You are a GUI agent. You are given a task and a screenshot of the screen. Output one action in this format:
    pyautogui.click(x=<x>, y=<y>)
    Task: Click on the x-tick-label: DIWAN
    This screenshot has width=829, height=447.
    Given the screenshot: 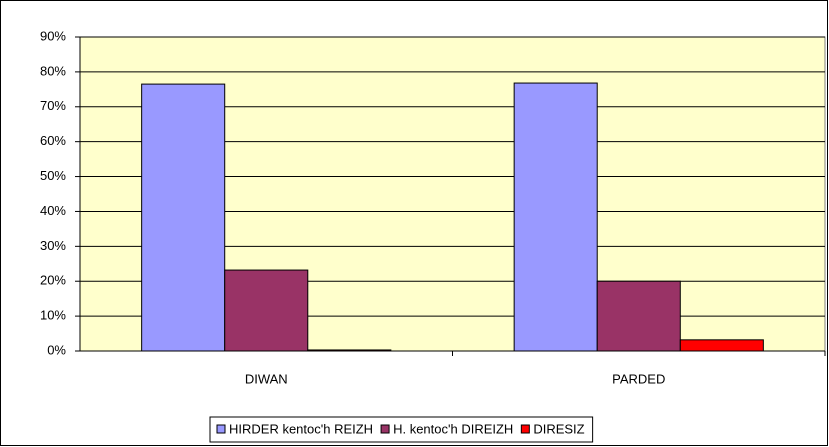 What is the action you would take?
    pyautogui.click(x=266, y=378)
    